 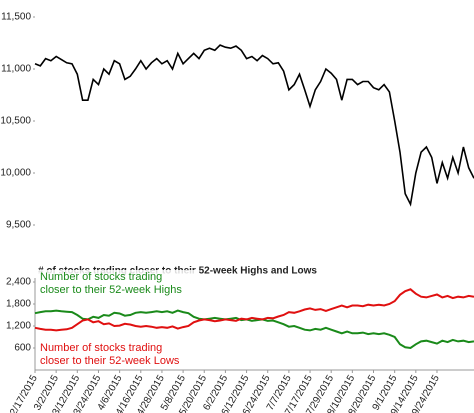 What do you see at coordinates (18, 326) in the screenshot?
I see `y-tick-label: 1,200` at bounding box center [18, 326].